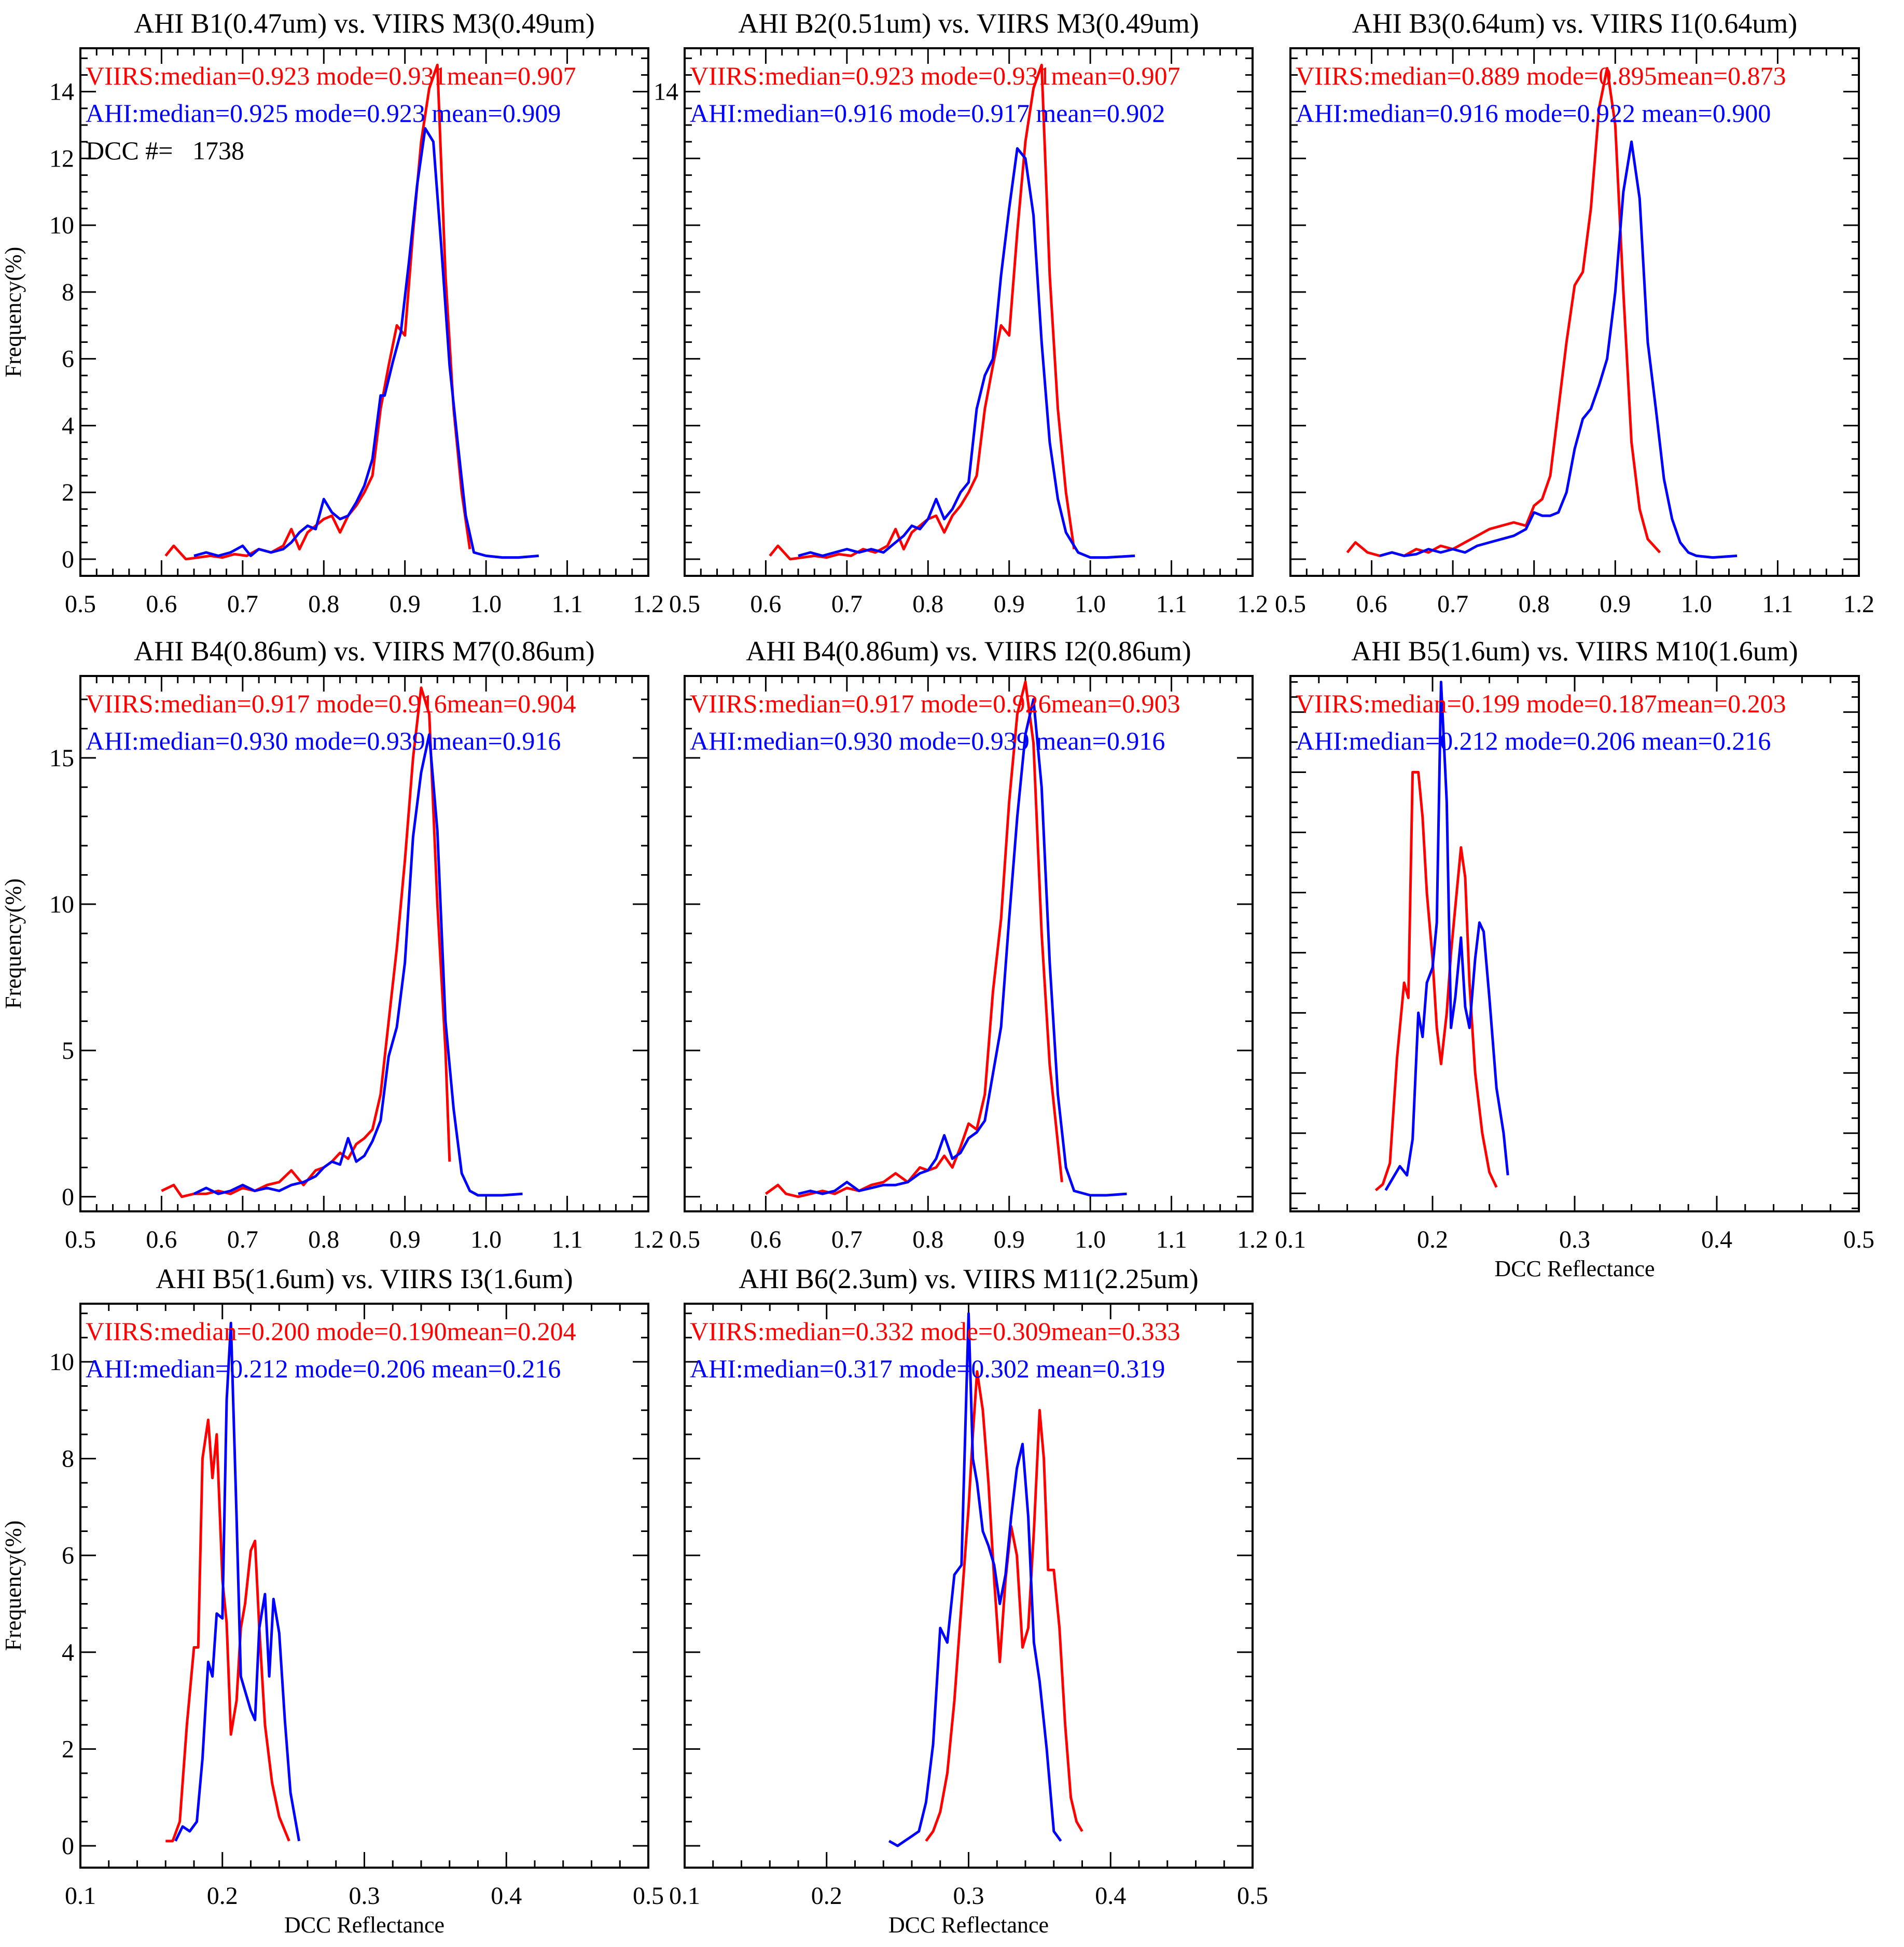 The image size is (1904, 1947). What do you see at coordinates (364, 651) in the screenshot?
I see `panel-title: AHI B4(0.86um) vs. VIIRS M7(0.86um)` at bounding box center [364, 651].